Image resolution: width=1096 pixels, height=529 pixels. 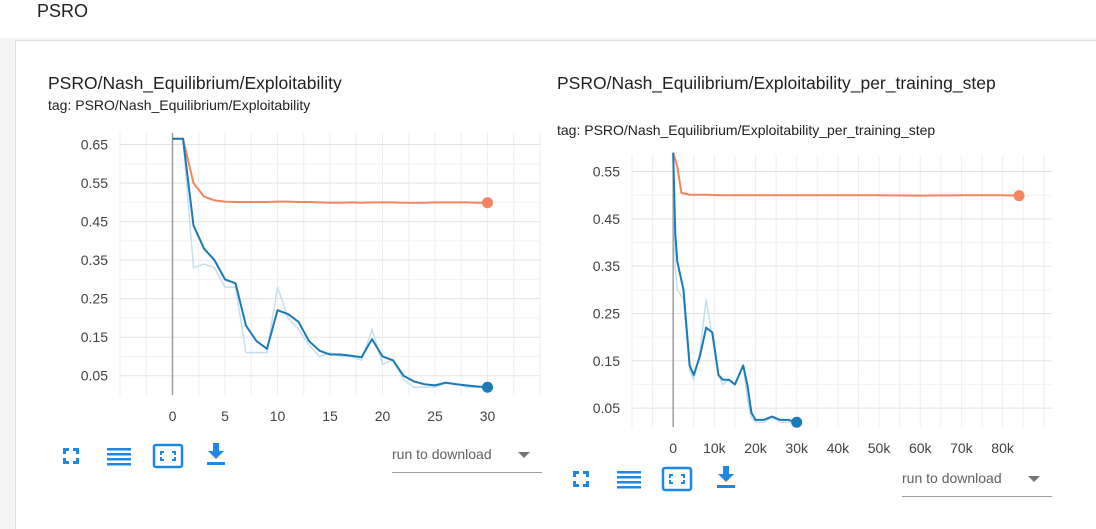 I want to click on x-tick-label: 30, so click(x=488, y=416).